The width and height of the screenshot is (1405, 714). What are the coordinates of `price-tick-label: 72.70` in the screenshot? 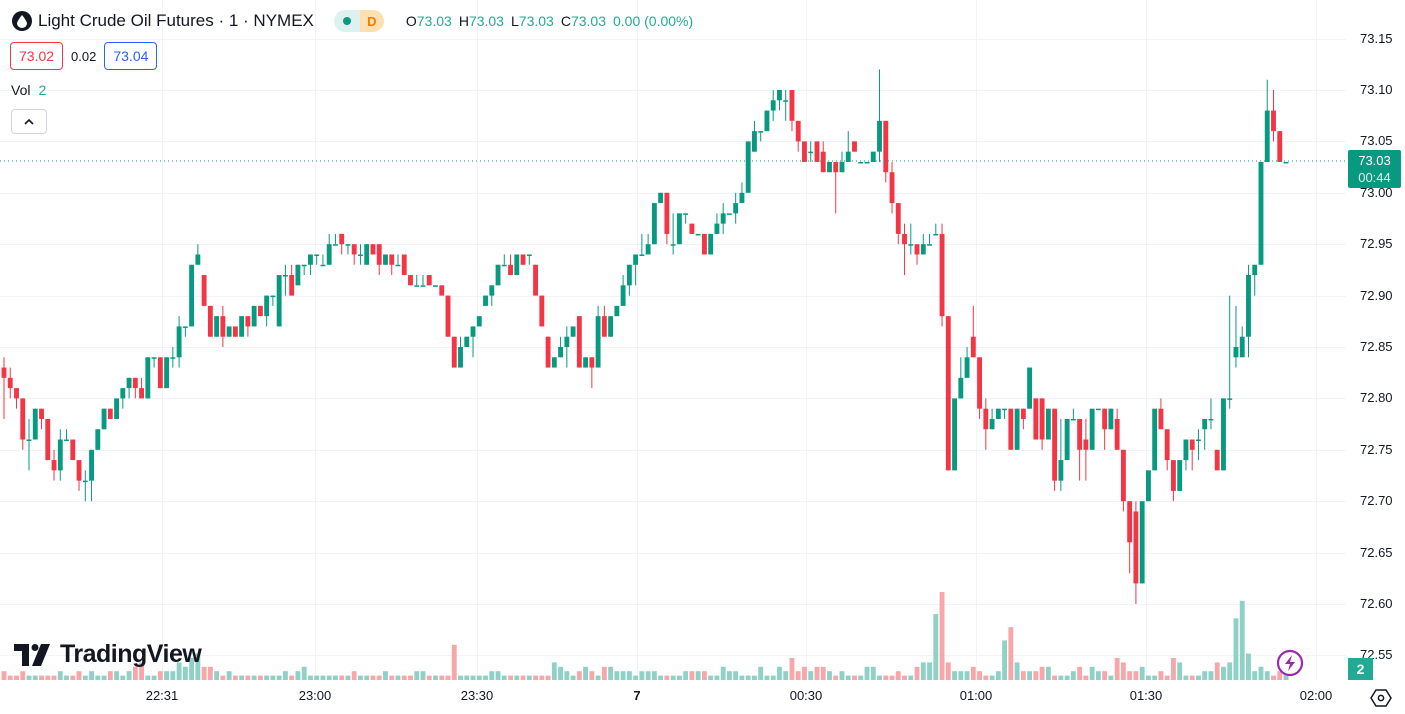 It's located at (1376, 501).